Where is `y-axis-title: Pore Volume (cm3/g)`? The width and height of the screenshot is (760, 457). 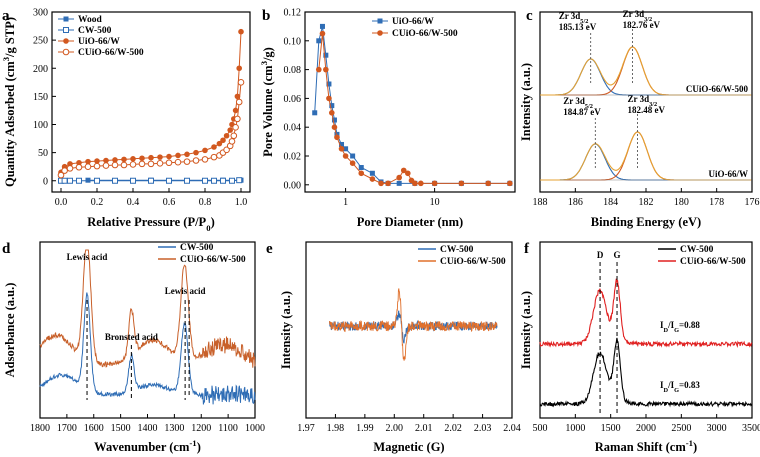 y-axis-title: Pore Volume (cm3/g) is located at coordinates (267, 102).